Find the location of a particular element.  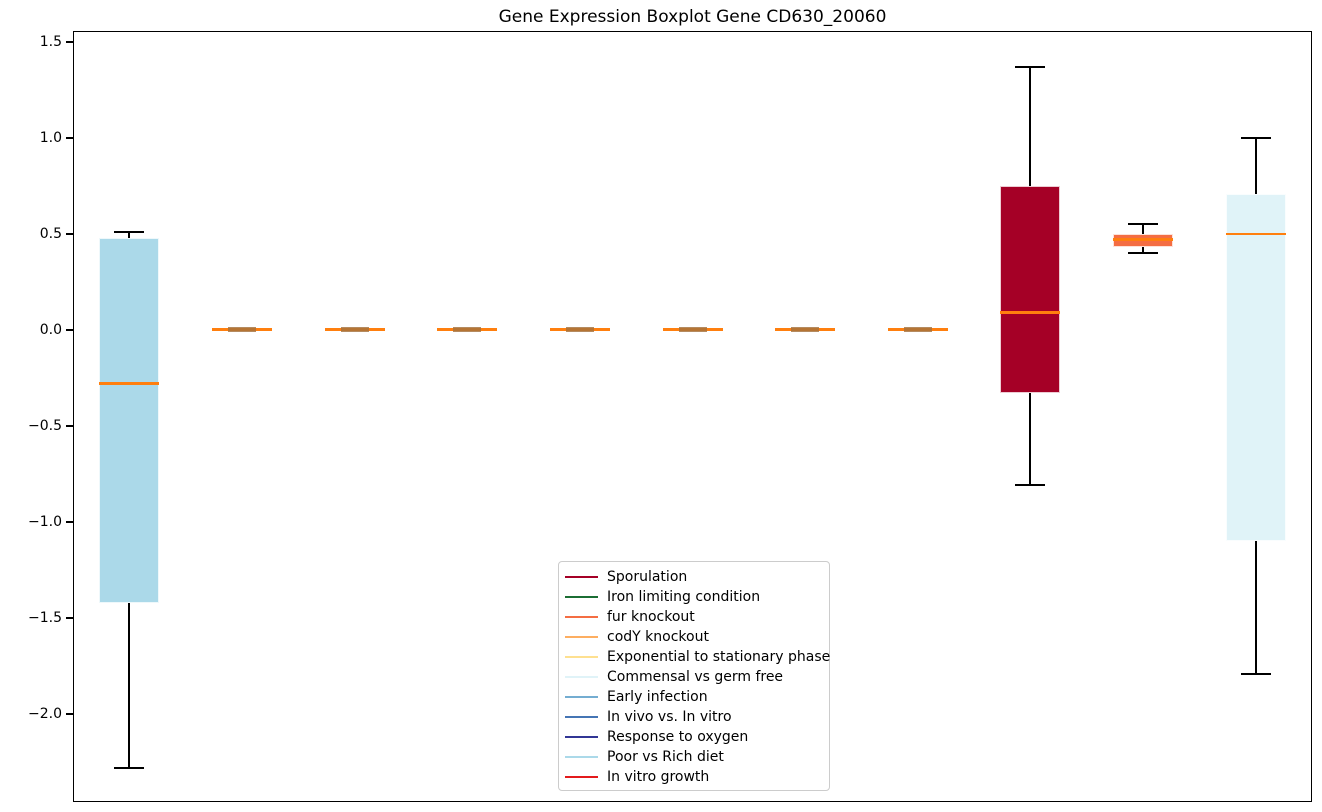

legend-item-poor-vs-rich-diet: Poor vs Rich diet is located at coordinates (697, 757).